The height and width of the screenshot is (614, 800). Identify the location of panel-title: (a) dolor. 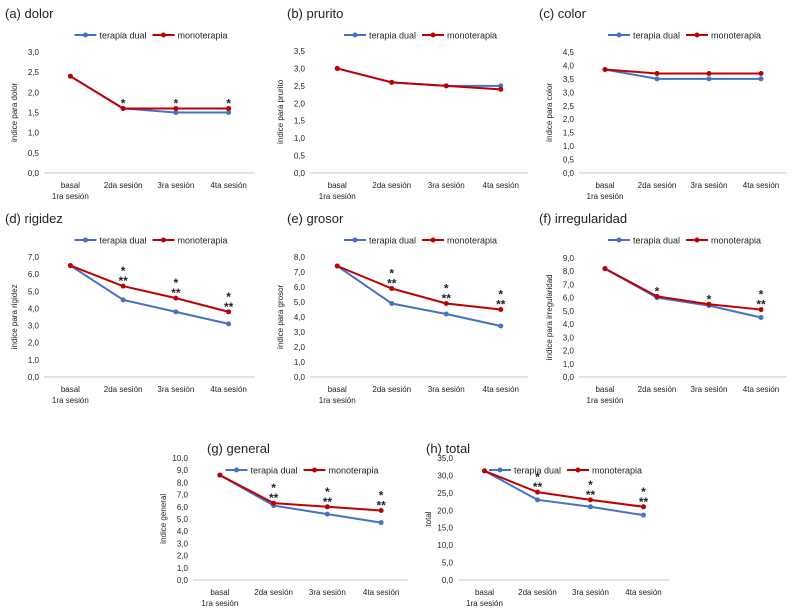
(29, 13).